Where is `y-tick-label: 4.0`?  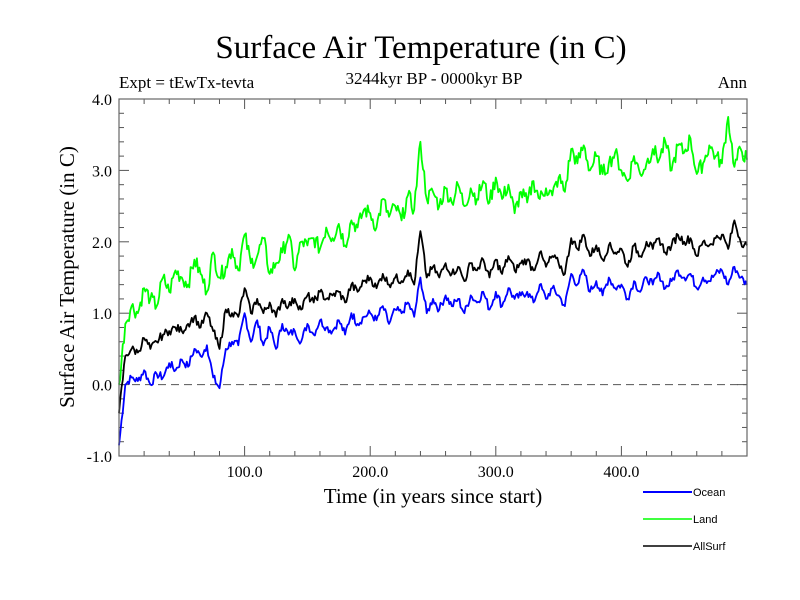
y-tick-label: 4.0 is located at coordinates (102, 100).